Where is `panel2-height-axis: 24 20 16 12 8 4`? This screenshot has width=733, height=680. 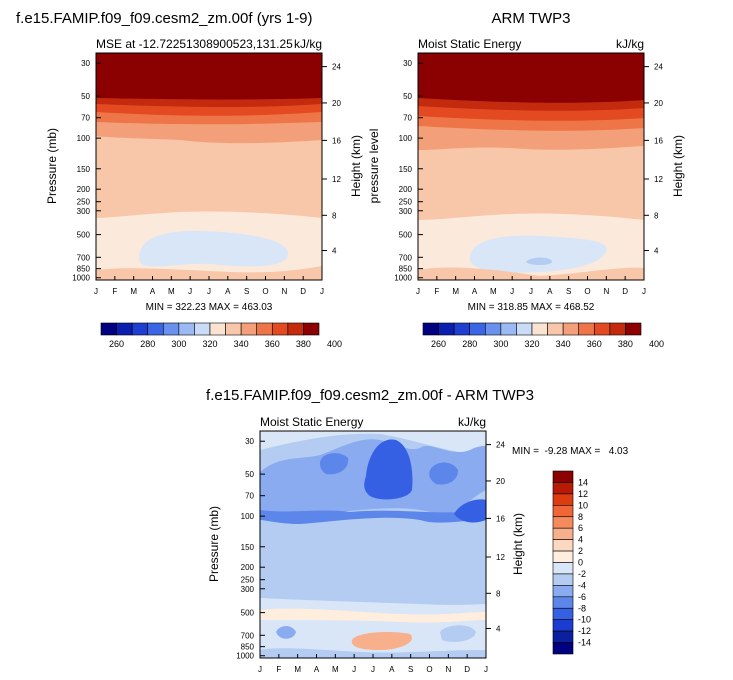
panel2-height-axis: 24 20 16 12 8 4 is located at coordinates (653, 159).